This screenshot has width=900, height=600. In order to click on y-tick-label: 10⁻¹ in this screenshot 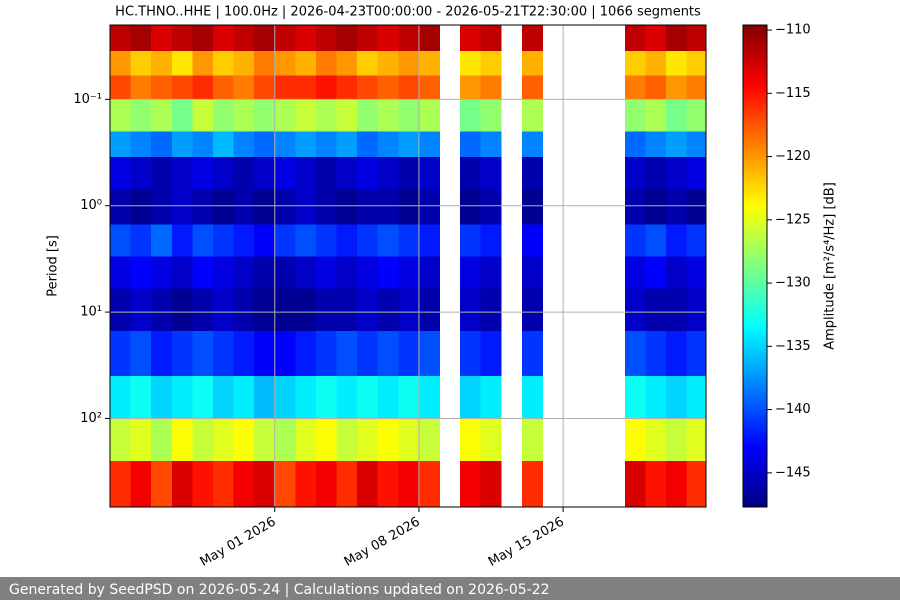, I will do `click(87, 99)`.